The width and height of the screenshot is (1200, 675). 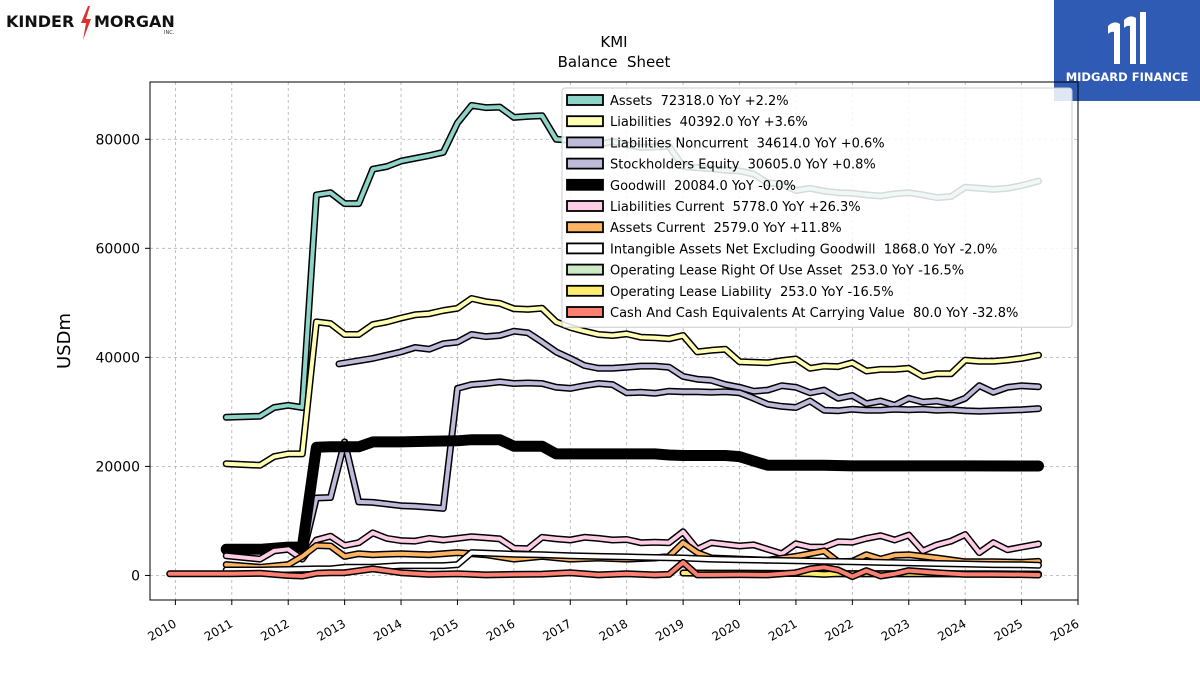 I want to click on legend-entry: Liabilities Current 5778.0 YoY +26.3%, so click(x=735, y=207).